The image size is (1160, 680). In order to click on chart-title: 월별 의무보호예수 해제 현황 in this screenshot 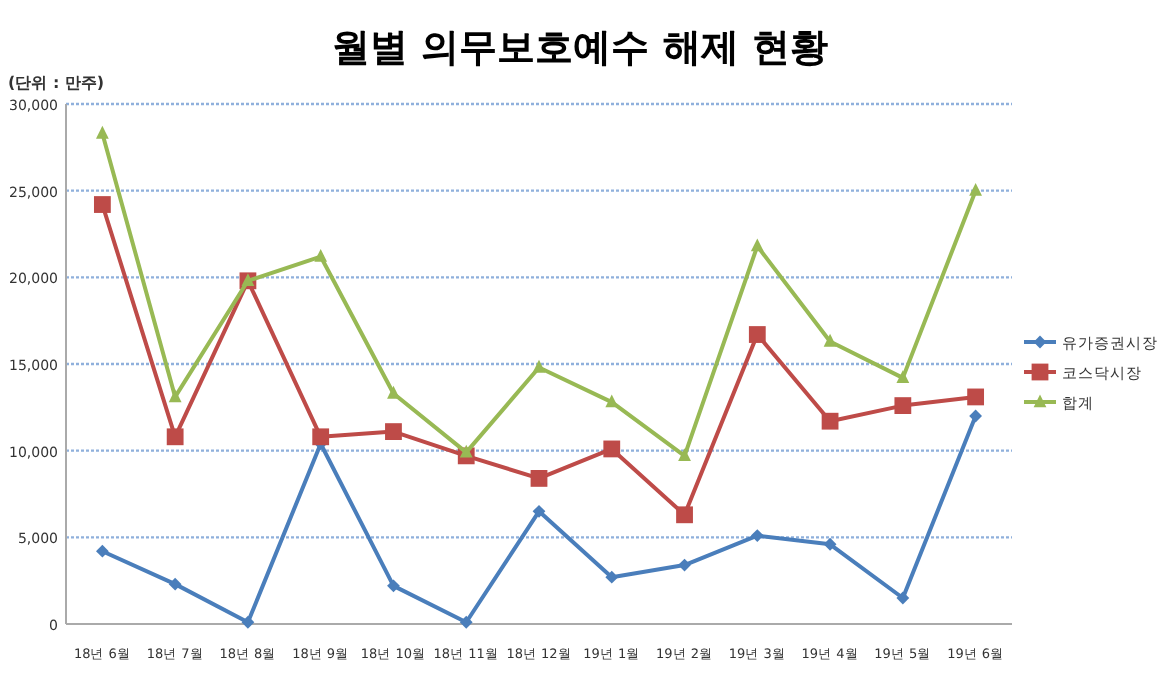, I will do `click(580, 48)`.